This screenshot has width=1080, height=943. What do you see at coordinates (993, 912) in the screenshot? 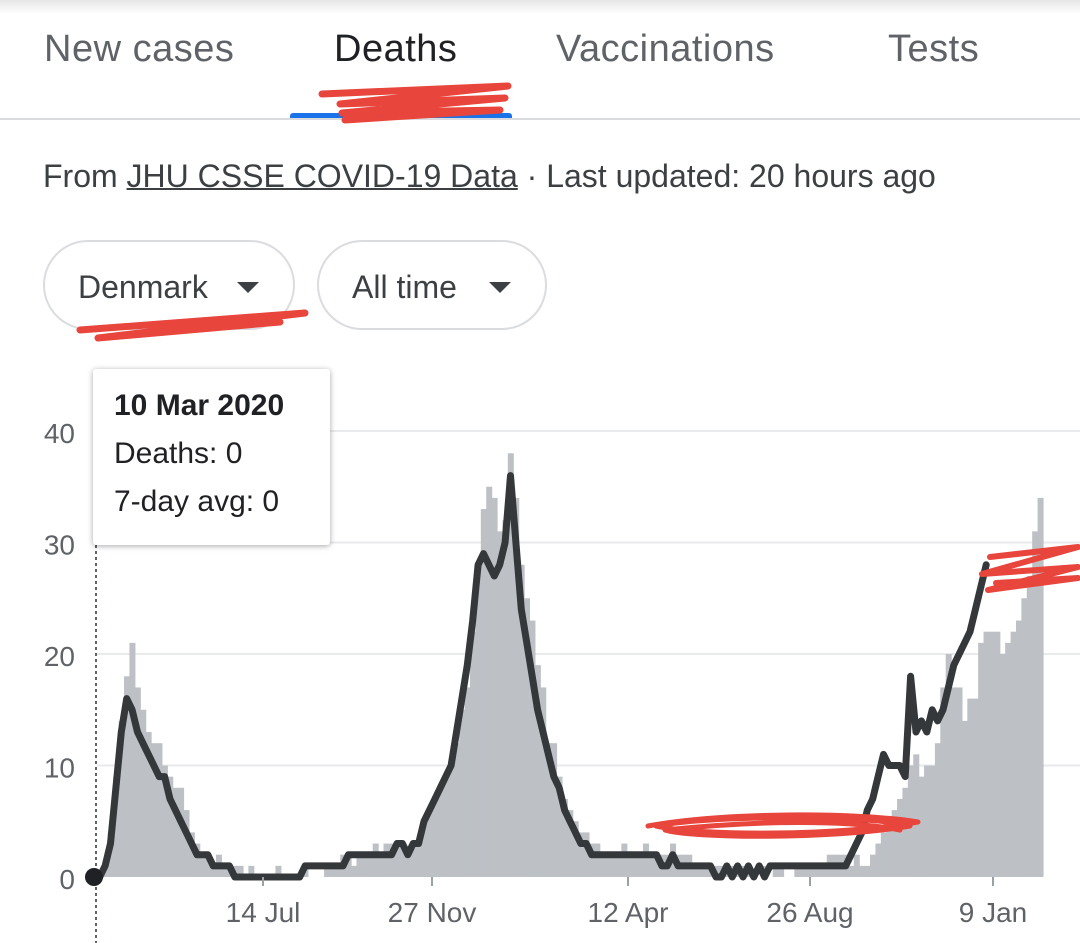
I see `x-tick-label: 9 Jan` at bounding box center [993, 912].